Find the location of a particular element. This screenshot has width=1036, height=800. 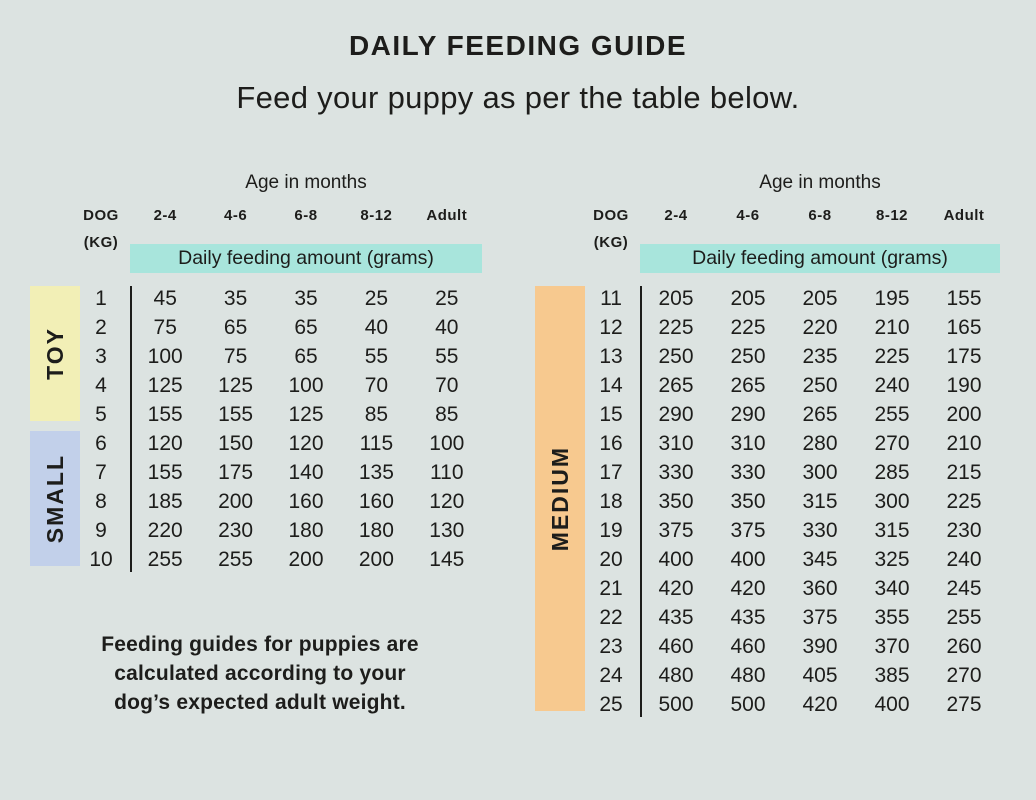

feeding-amount-cell: 275 is located at coordinates (964, 704).